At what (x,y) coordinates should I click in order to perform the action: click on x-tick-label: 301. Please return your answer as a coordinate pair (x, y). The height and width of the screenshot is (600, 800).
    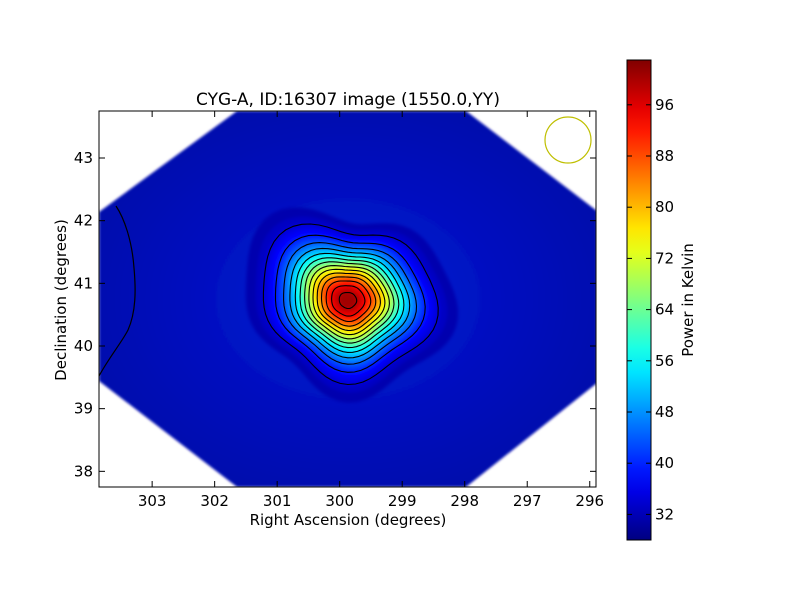
    Looking at the image, I should click on (277, 501).